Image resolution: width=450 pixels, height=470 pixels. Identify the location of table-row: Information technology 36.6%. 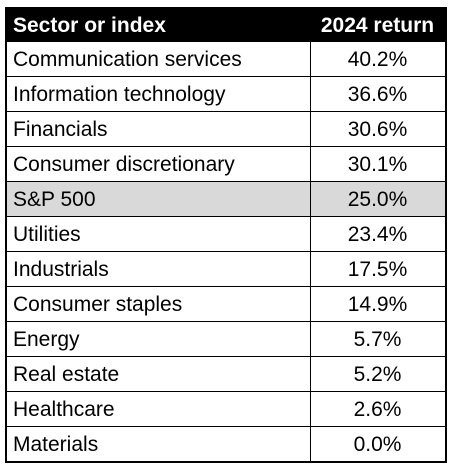
(225, 94).